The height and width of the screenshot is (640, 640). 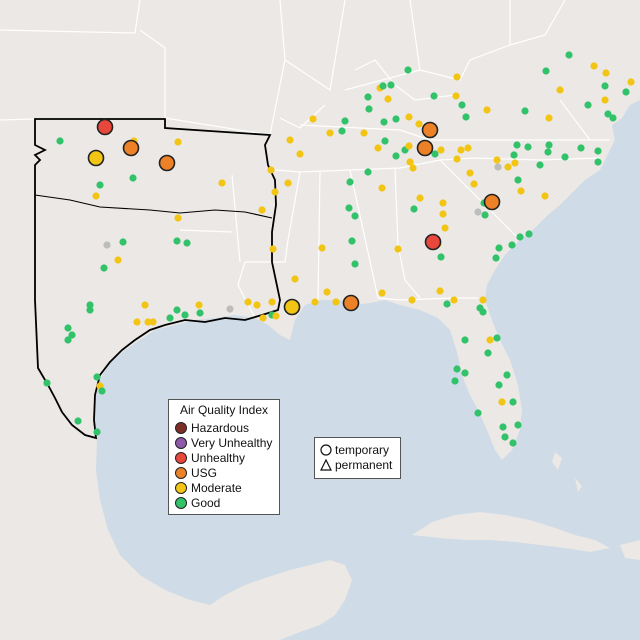 I want to click on temporary-monitor-unhealthy, so click(x=433, y=242).